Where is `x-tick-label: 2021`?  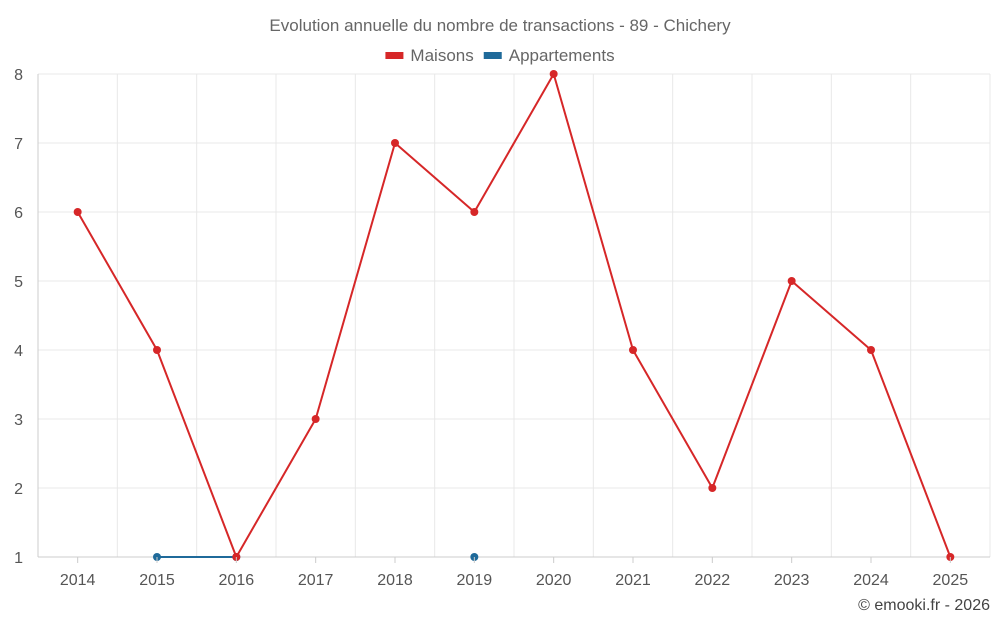 x-tick-label: 2021 is located at coordinates (633, 580).